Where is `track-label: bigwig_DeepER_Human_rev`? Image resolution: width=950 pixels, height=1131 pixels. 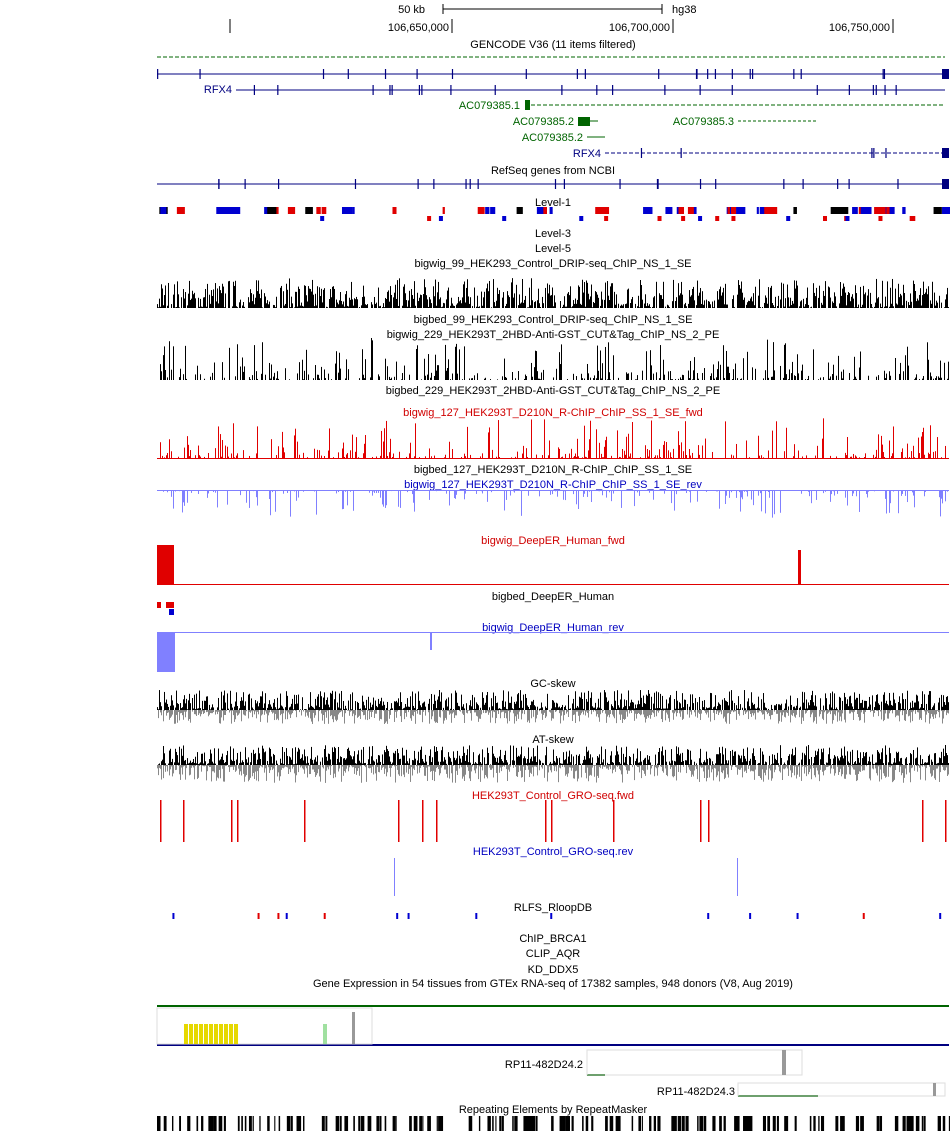 track-label: bigwig_DeepER_Human_rev is located at coordinates (553, 628).